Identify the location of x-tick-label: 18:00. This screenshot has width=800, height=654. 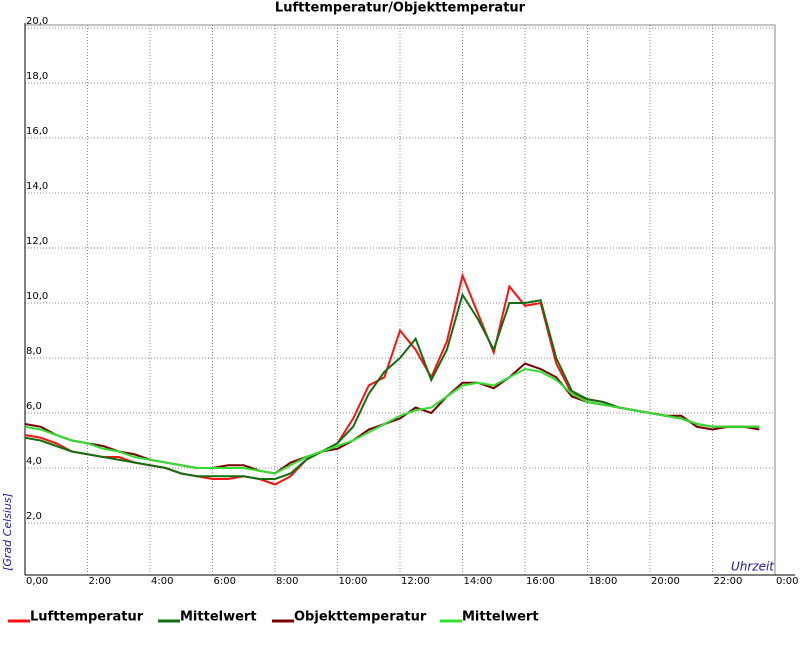
(603, 581).